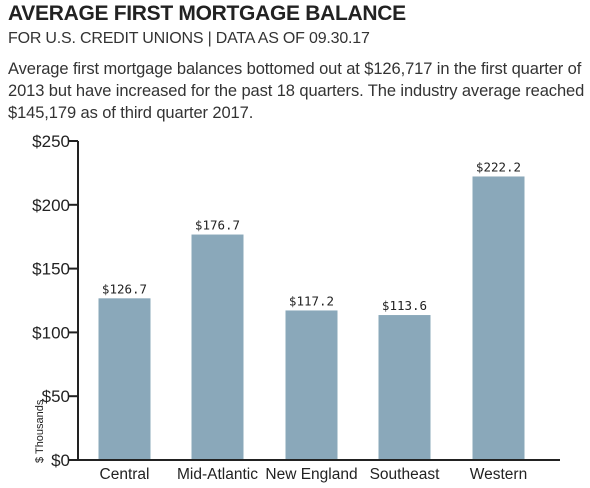  I want to click on bar-value-label: $222.2, so click(498, 166).